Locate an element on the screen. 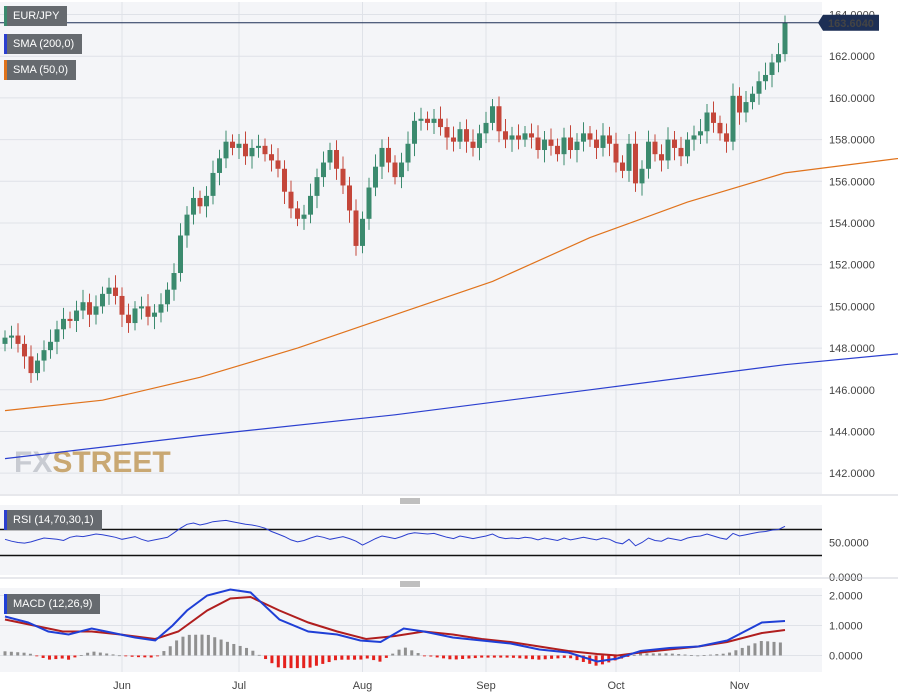  time-axis-label: Oct is located at coordinates (615, 686).